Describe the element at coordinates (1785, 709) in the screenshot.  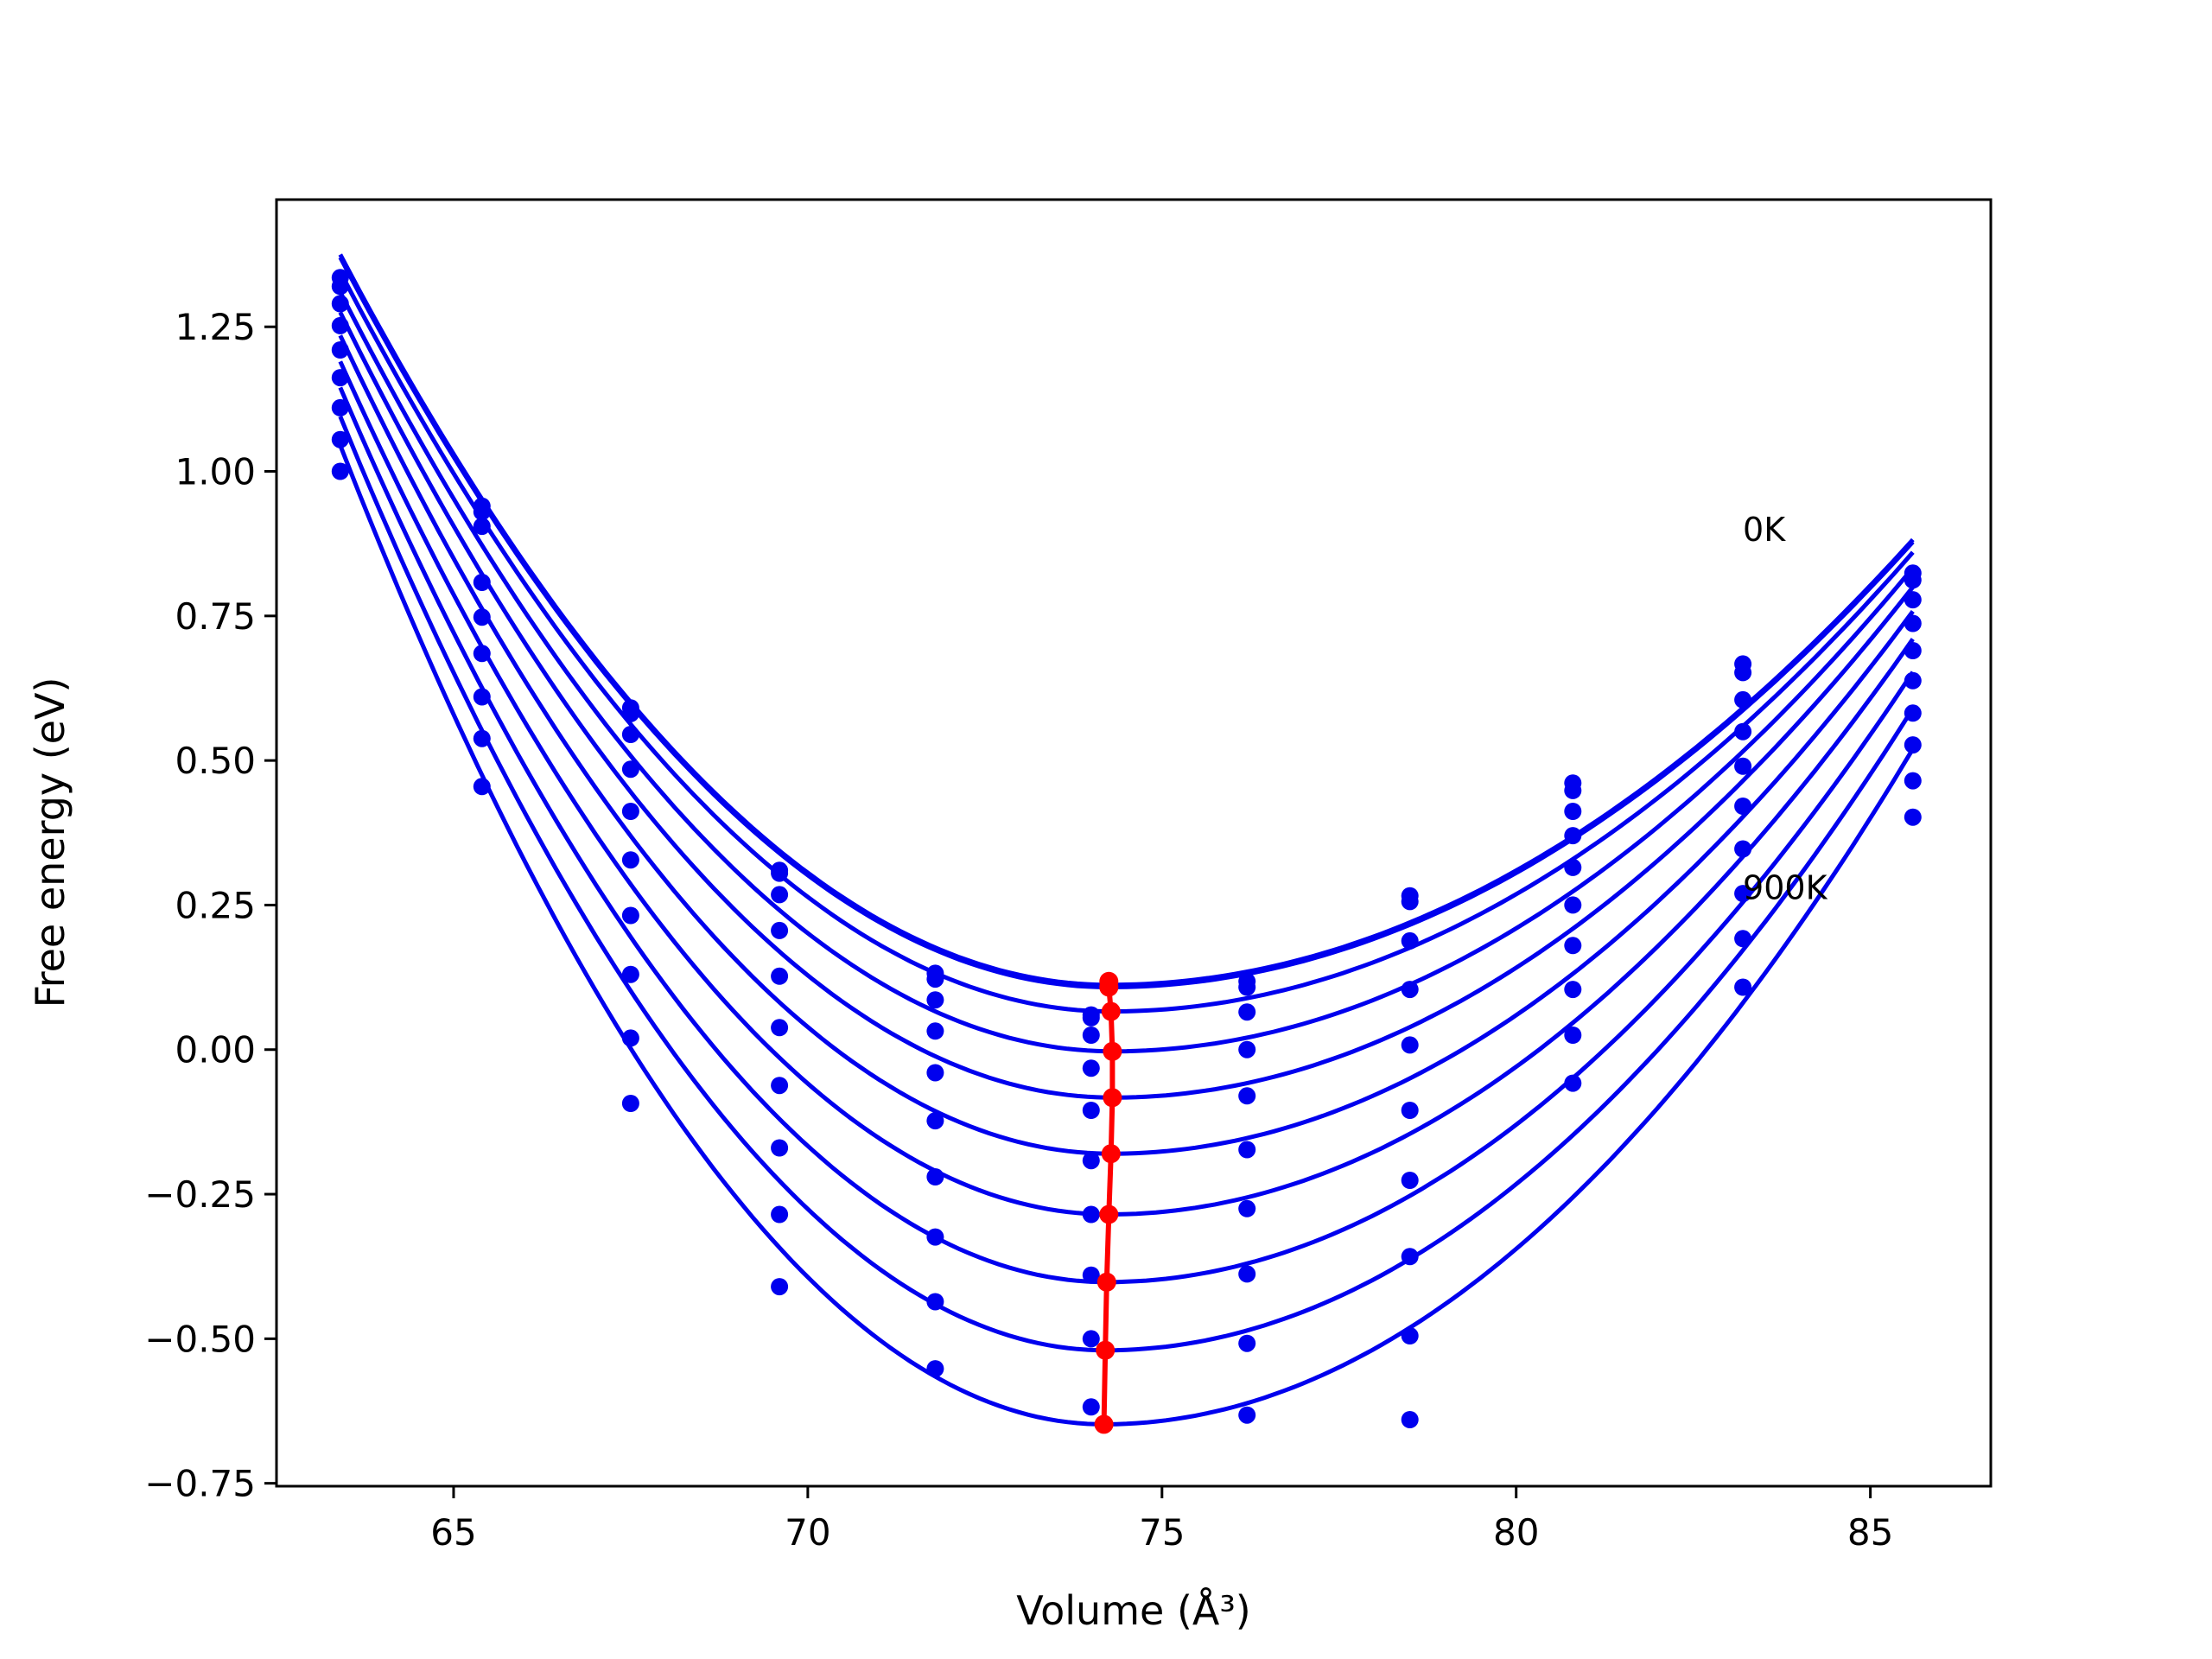
I see `annotations: 0K 900K` at that location.